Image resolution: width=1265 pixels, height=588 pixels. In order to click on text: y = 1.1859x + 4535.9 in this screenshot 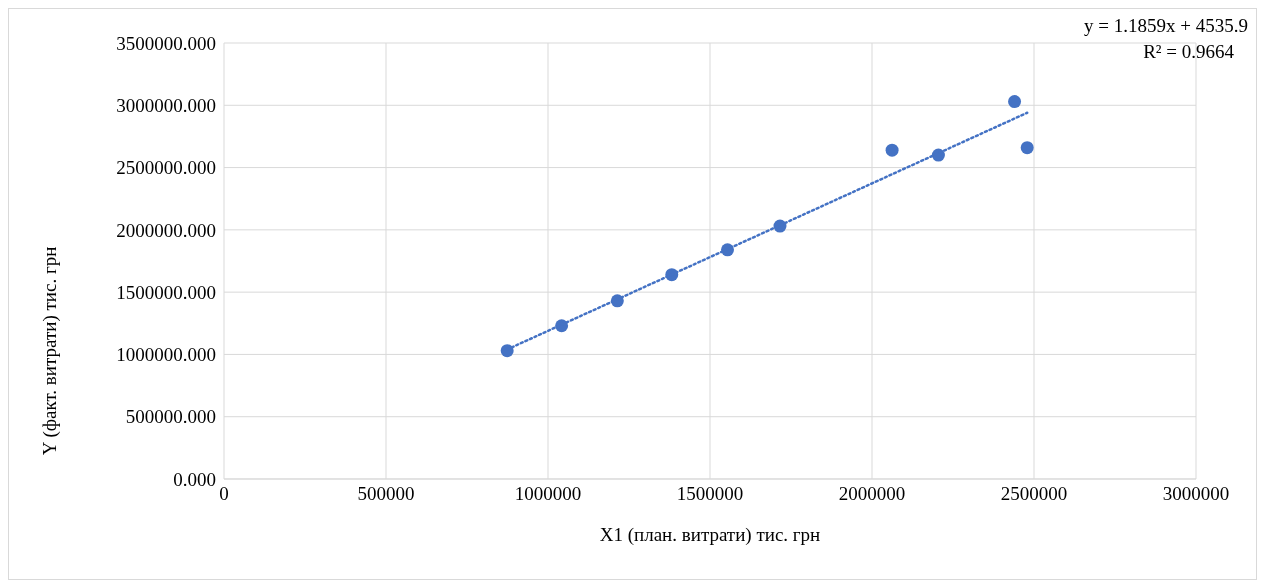, I will do `click(1166, 26)`.